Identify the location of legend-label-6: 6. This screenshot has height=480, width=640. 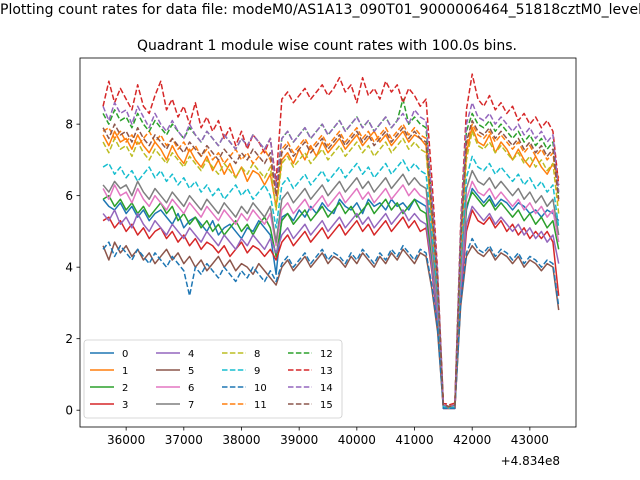
(191, 388).